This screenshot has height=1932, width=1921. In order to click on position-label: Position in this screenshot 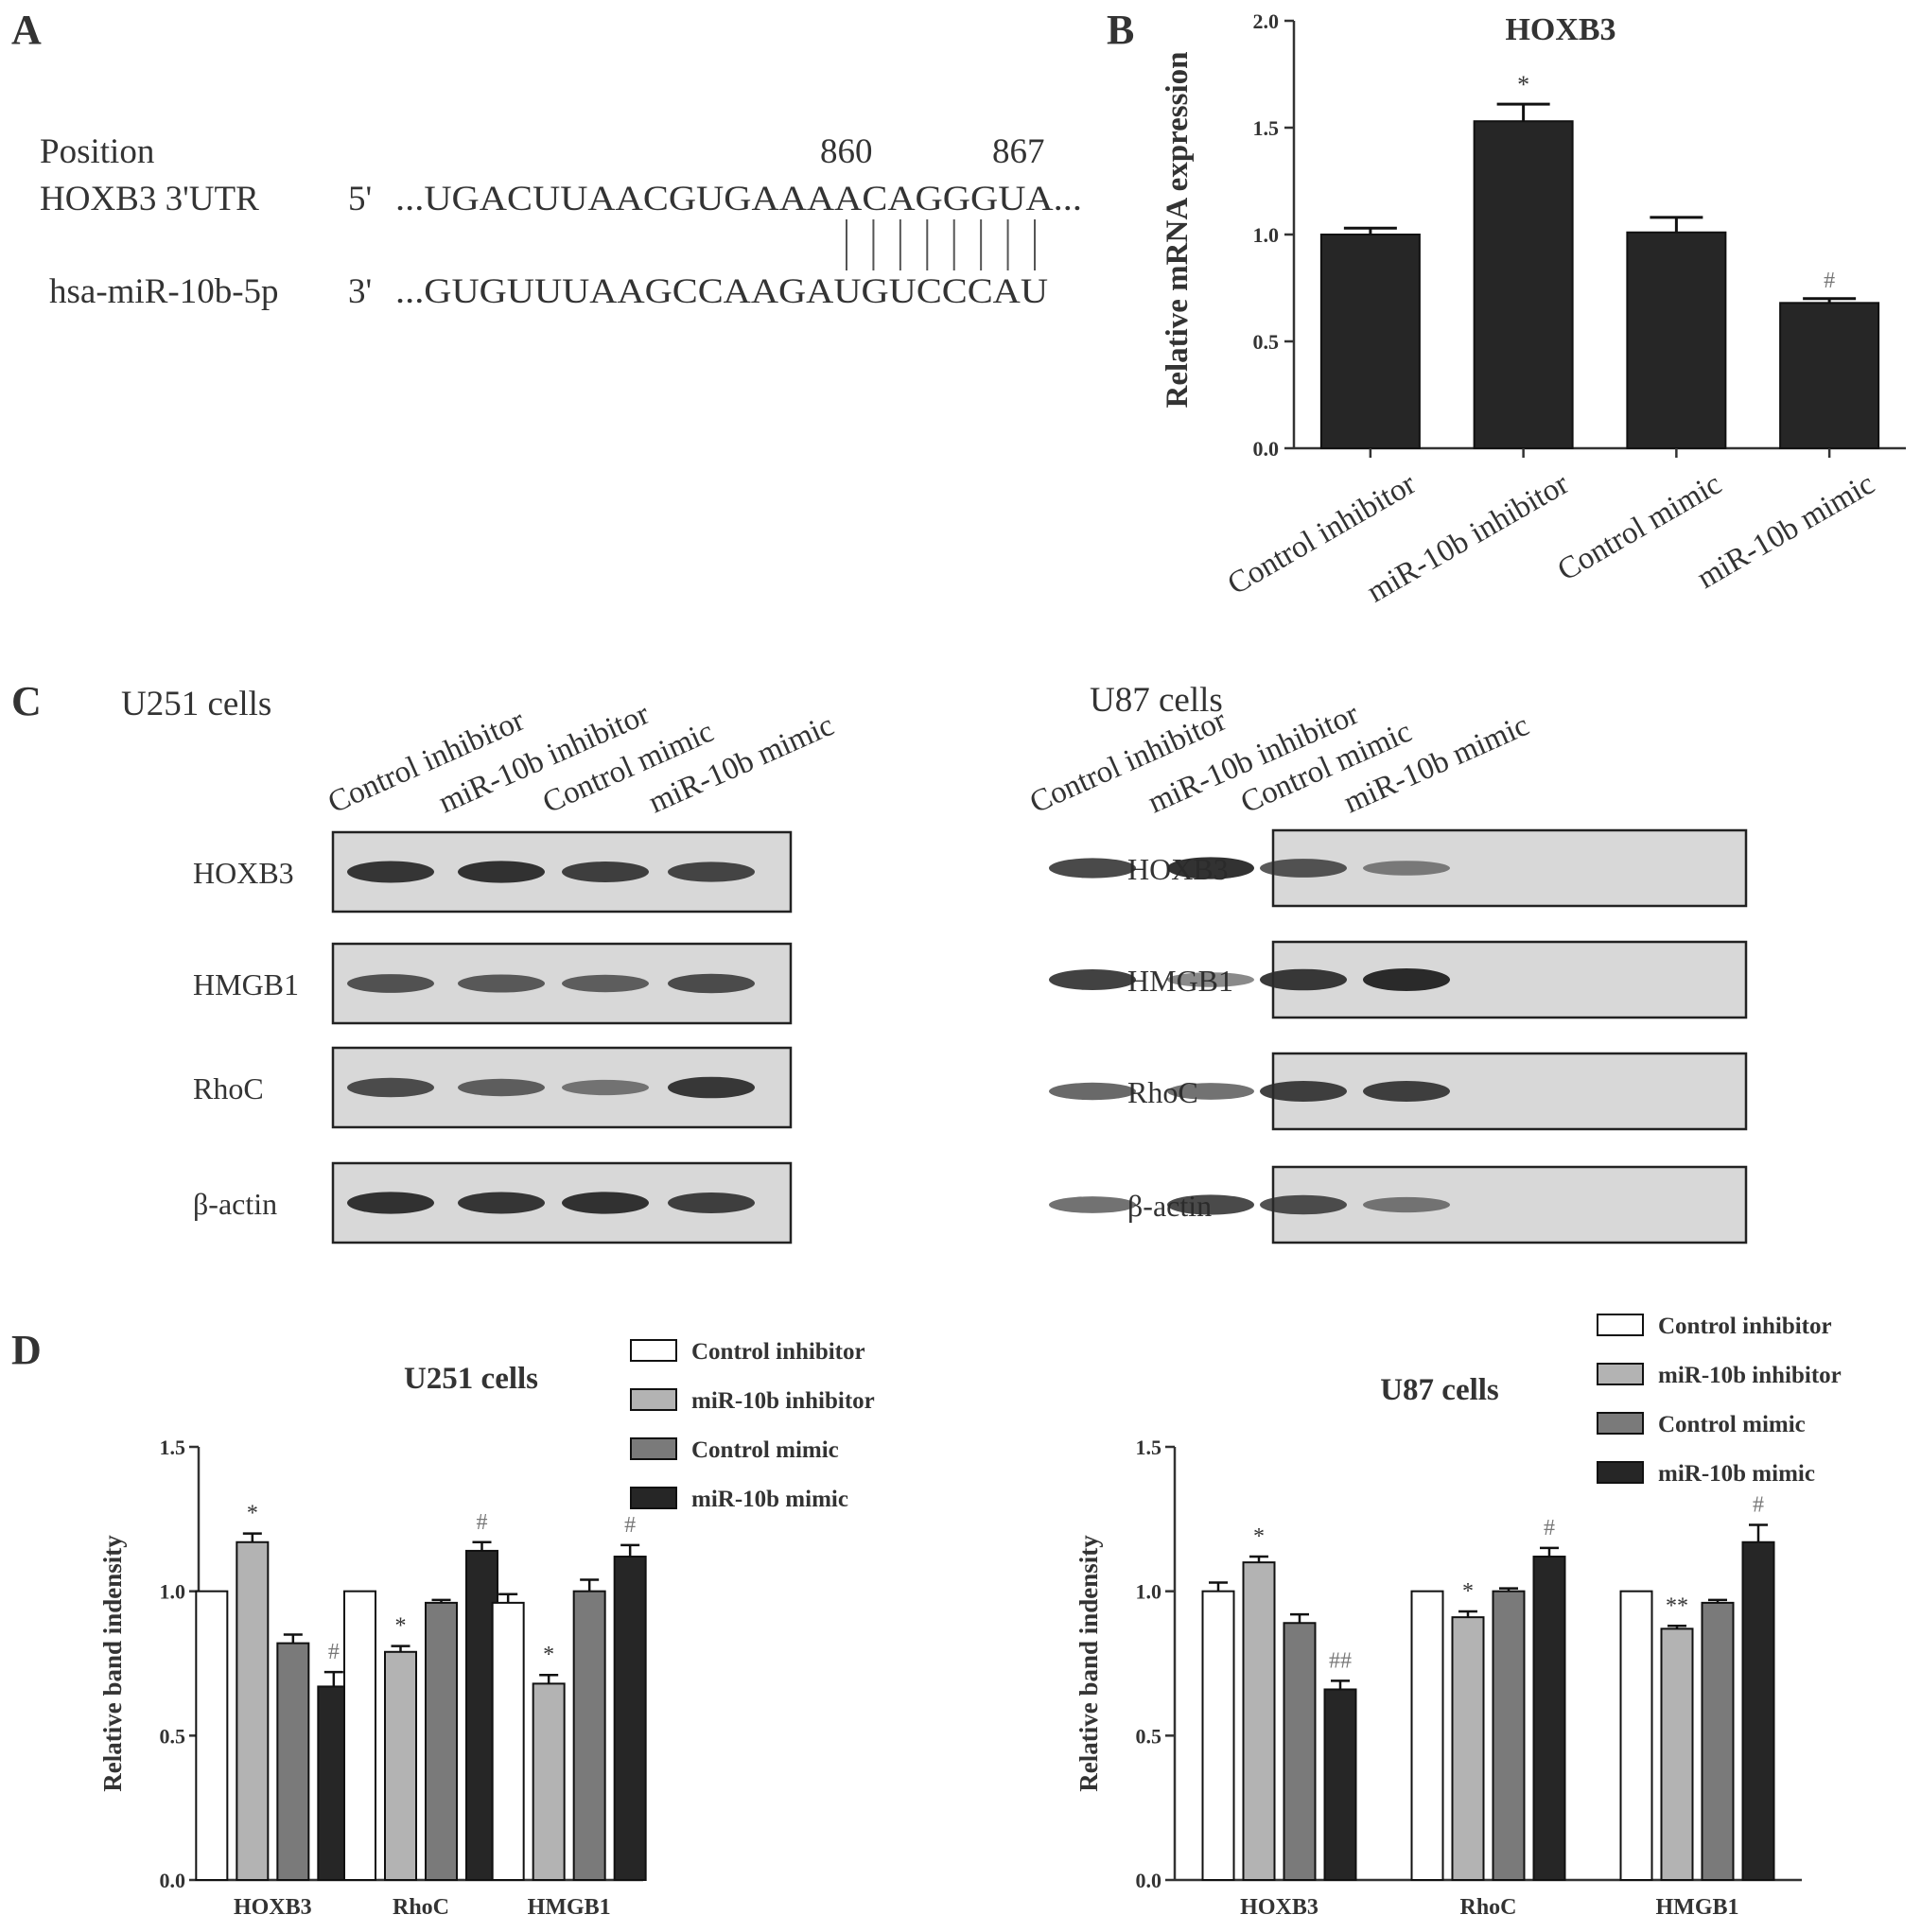, I will do `click(97, 151)`.